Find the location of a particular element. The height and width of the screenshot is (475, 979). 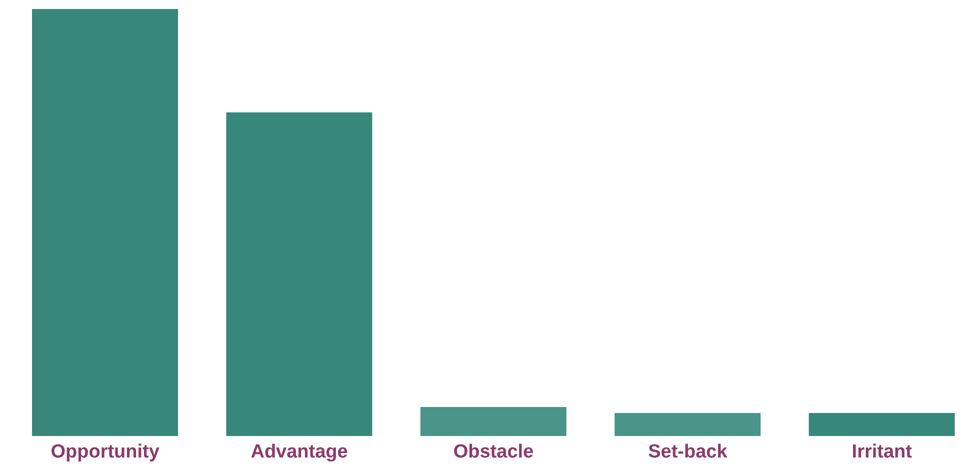

x-tick-label: Set-back is located at coordinates (688, 451).